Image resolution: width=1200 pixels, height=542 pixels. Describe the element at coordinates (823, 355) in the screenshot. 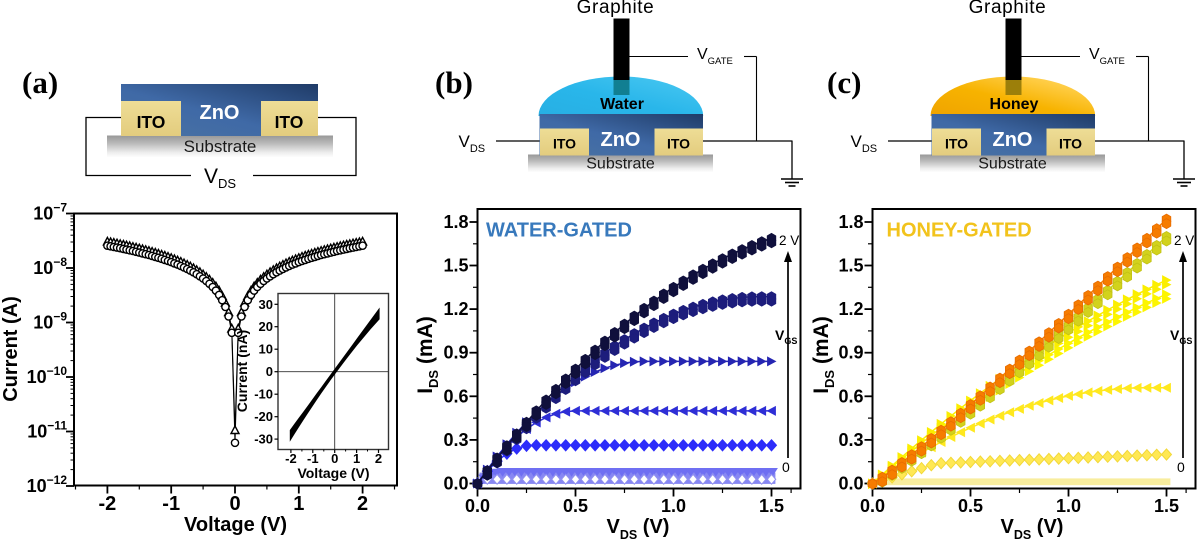

I see `svg-text: IDS (mA)` at that location.